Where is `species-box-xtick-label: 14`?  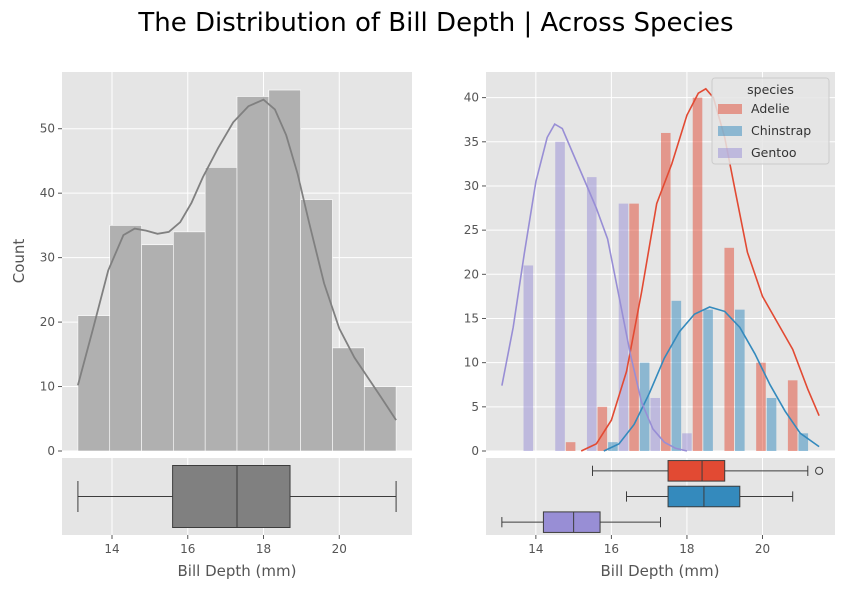
species-box-xtick-label: 14 is located at coordinates (535, 549).